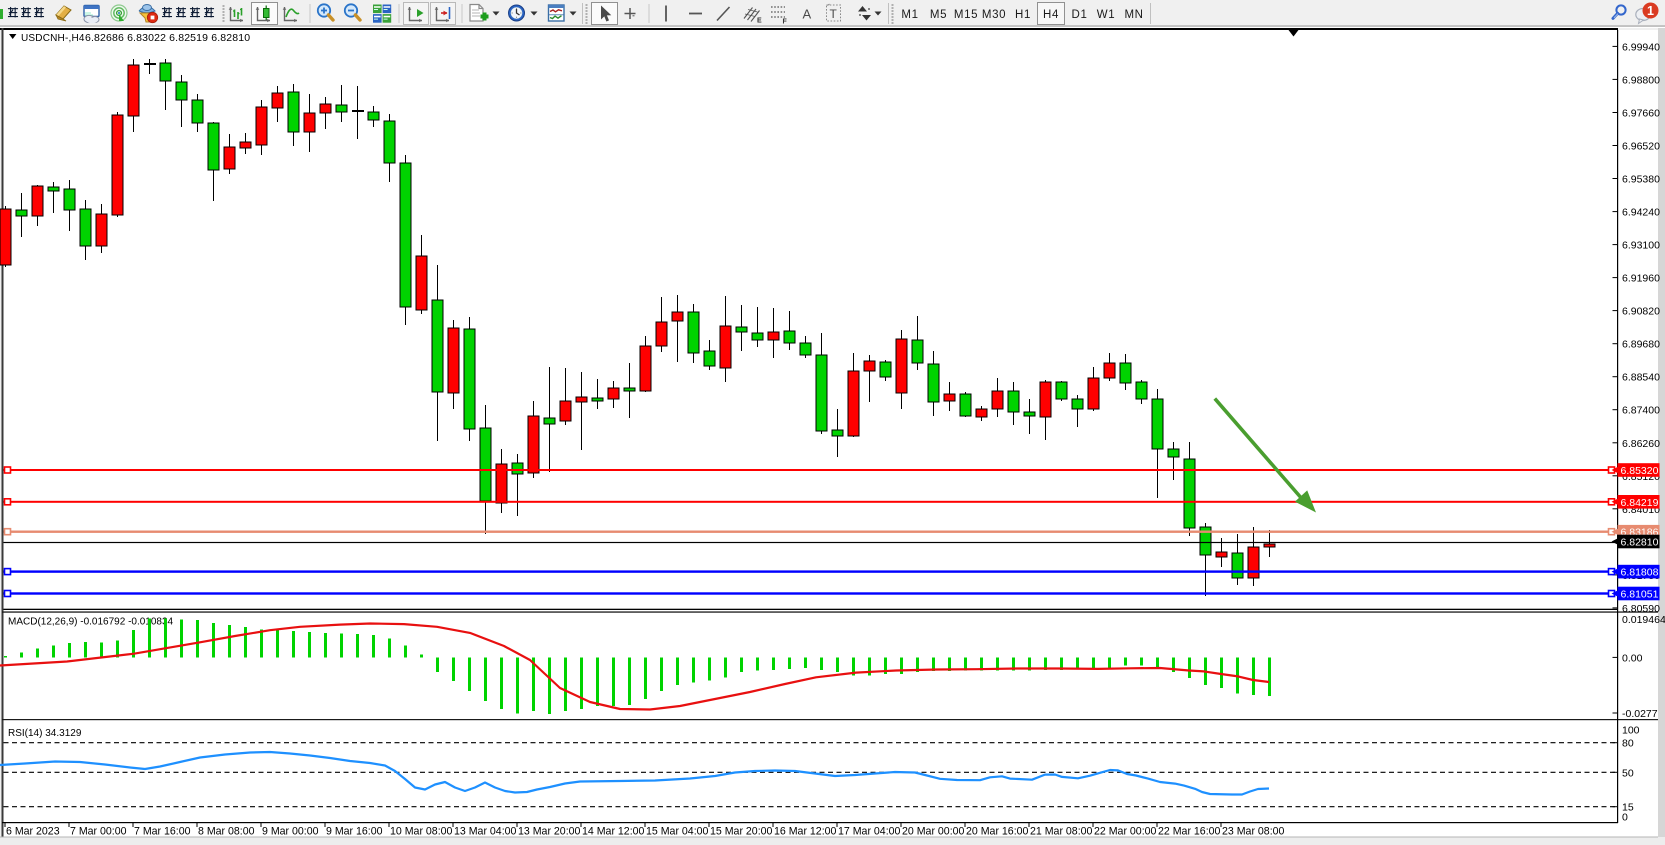  What do you see at coordinates (1051, 15) in the screenshot?
I see `svg-text: H4` at bounding box center [1051, 15].